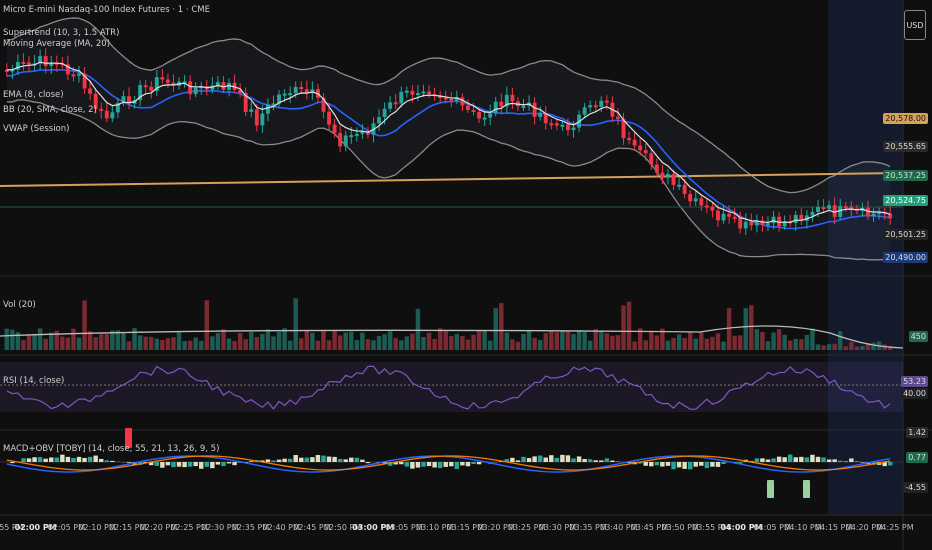  I want to click on time-axis-label: 02:50 PM, so click(342, 527).